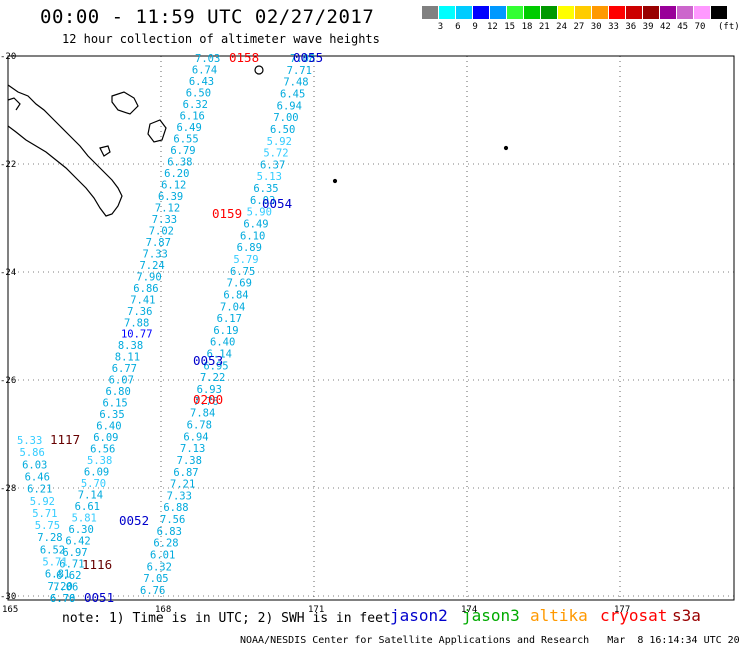 This screenshot has height=650, width=740. I want to click on wave-height-value: 6.37, so click(272, 165).